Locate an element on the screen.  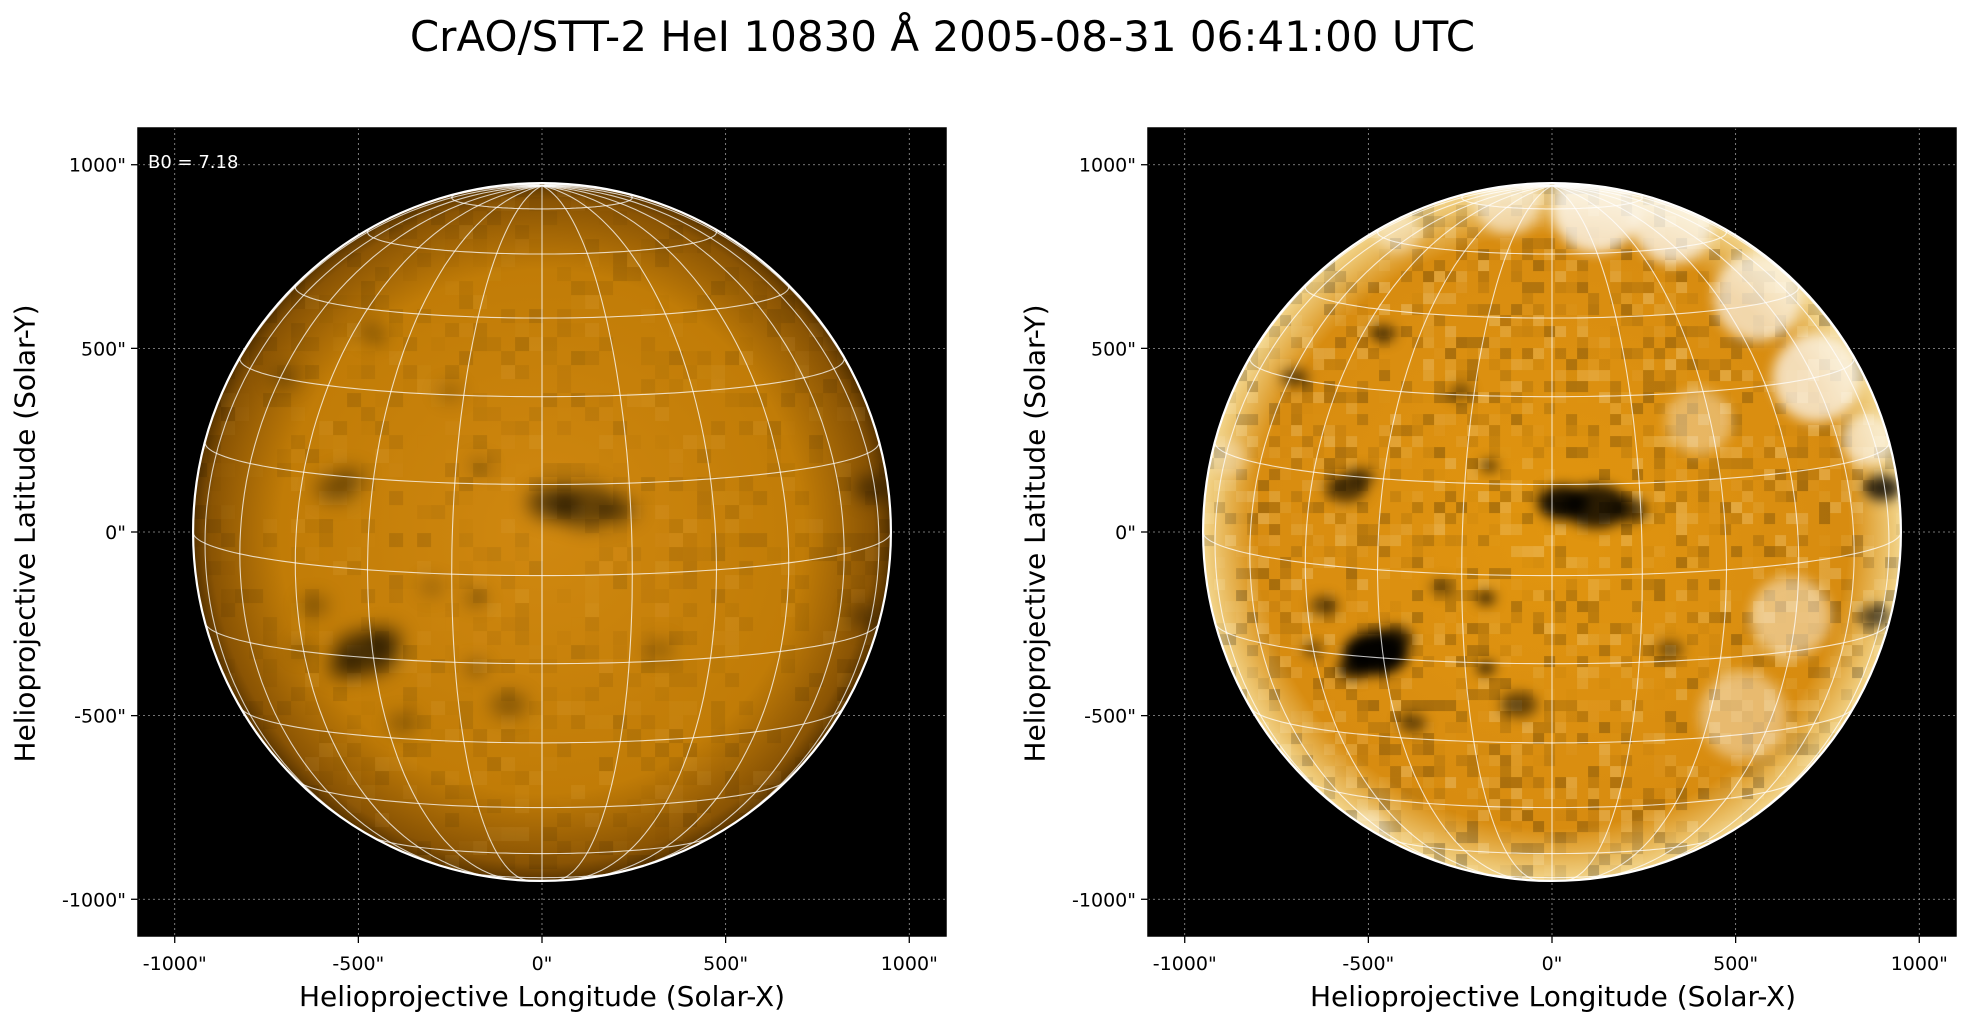
right-xlabel: Helioprojective Longitude (Solar-X) is located at coordinates (1553, 996).